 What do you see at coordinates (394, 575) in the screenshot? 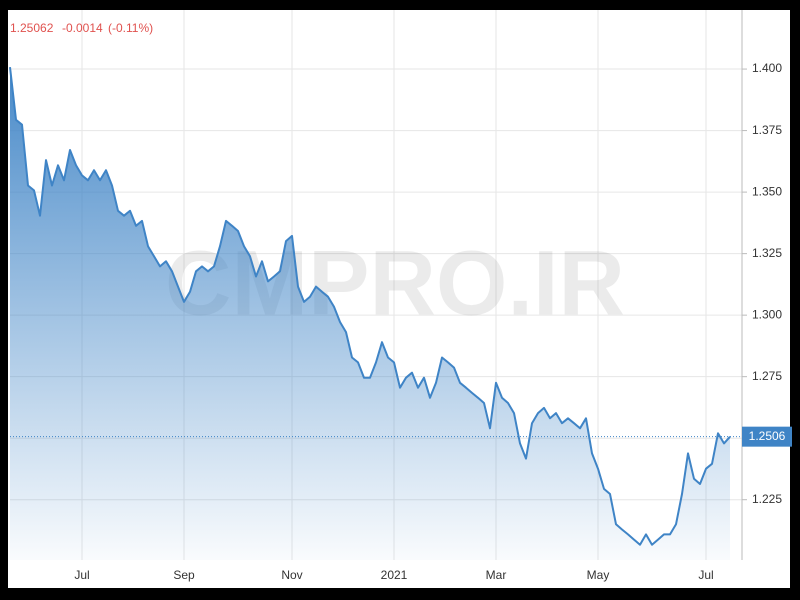
I see `x-tick-label: 2021` at bounding box center [394, 575].